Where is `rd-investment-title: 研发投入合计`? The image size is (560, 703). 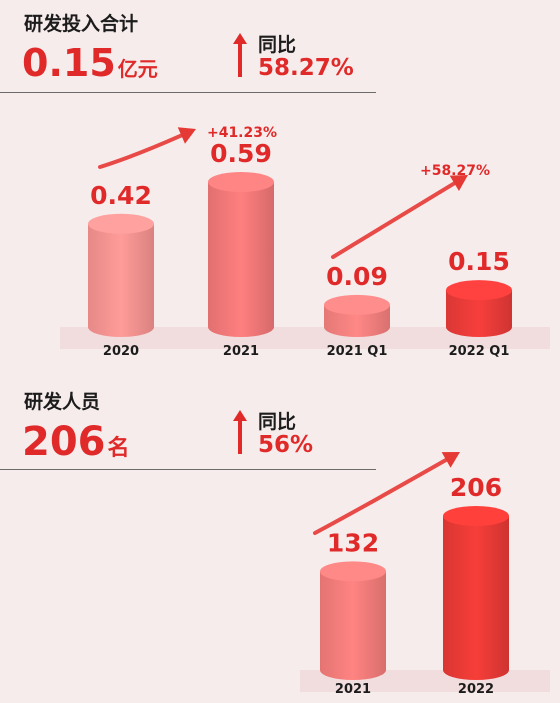 rd-investment-title: 研发投入合计 is located at coordinates (81, 24).